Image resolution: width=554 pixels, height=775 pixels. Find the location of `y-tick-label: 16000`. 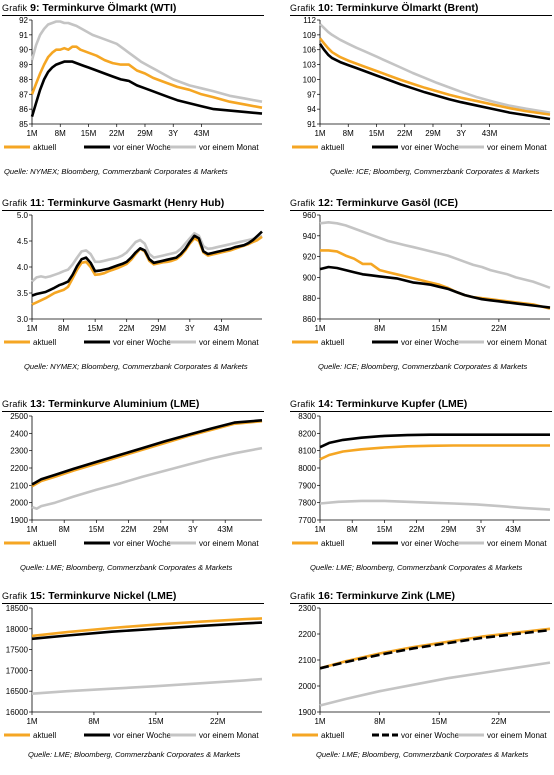

y-tick-label: 16000 is located at coordinates (17, 712).